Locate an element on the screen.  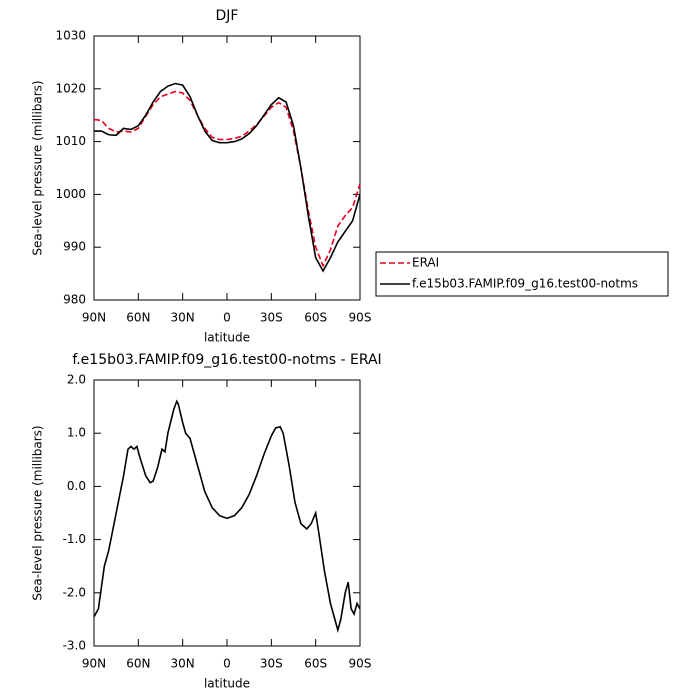
y-tick-label: 980 is located at coordinates (74, 300).